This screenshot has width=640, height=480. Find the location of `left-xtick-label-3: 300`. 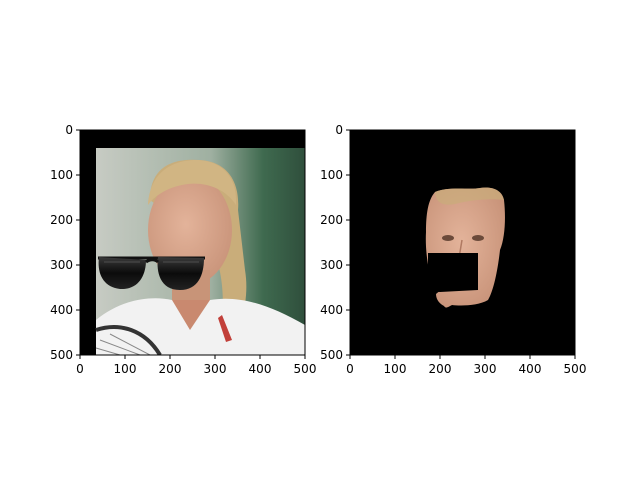

left-xtick-label-3: 300 is located at coordinates (215, 369).